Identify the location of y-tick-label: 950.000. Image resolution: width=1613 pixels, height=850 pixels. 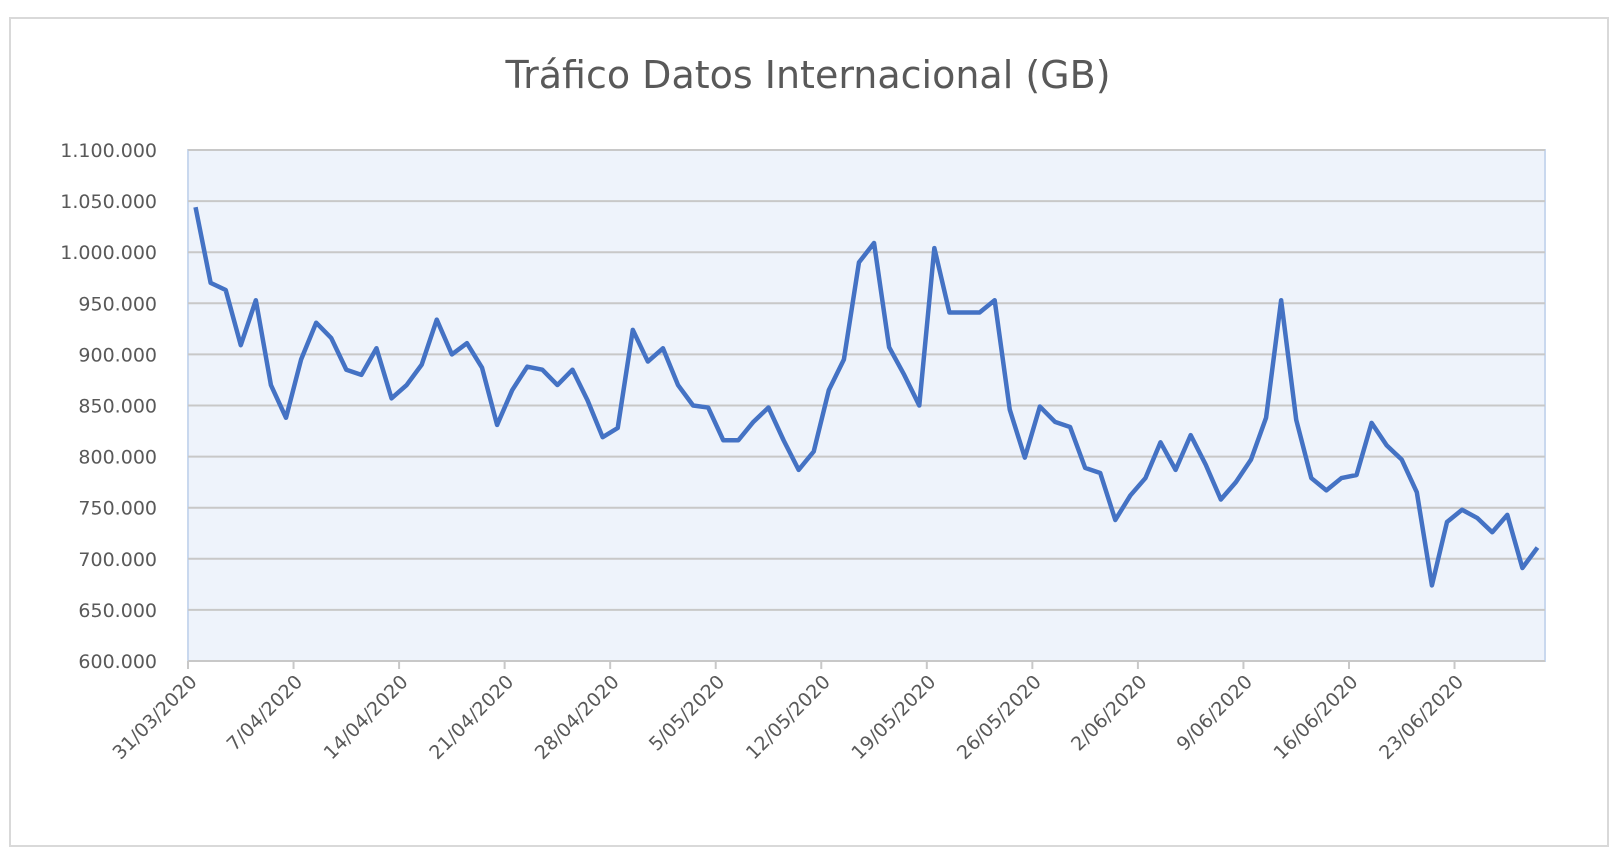
(117, 304).